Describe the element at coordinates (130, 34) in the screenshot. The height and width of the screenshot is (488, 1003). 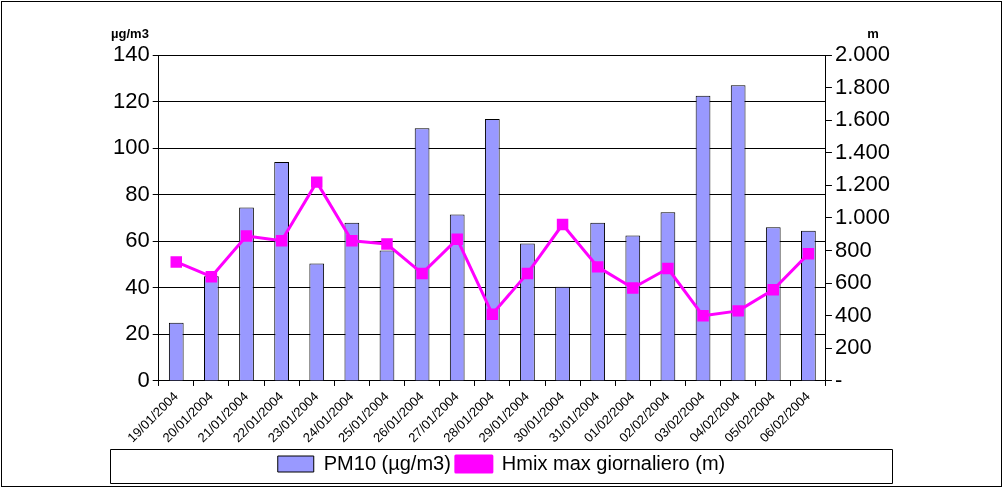
I see `y-axis-title: µg/m3` at that location.